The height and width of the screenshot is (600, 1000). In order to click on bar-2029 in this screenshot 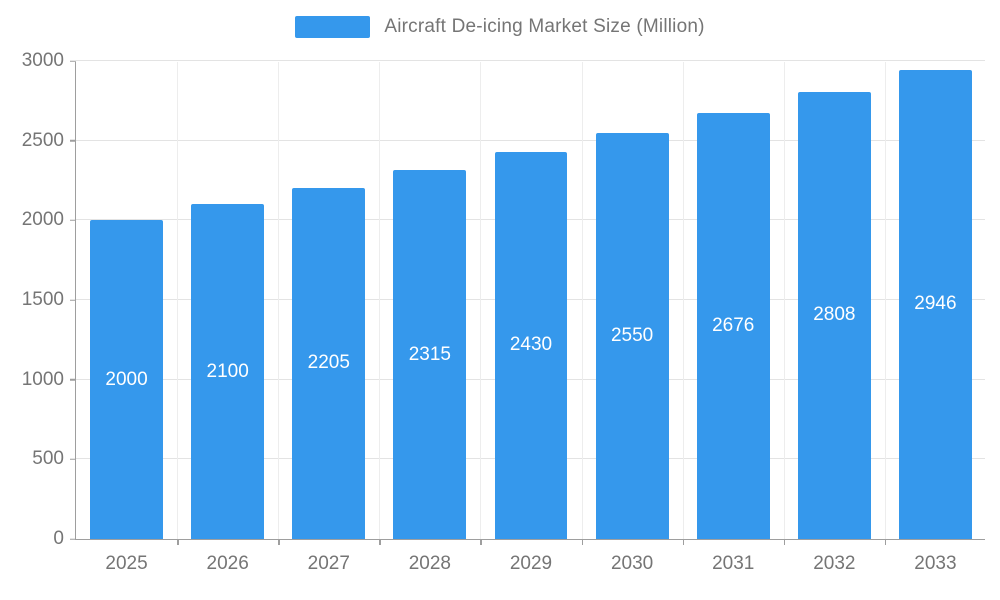, I will do `click(531, 345)`.